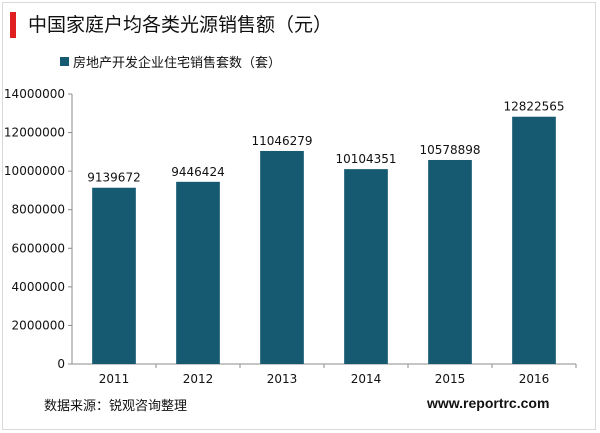 This screenshot has height=433, width=600. What do you see at coordinates (113, 178) in the screenshot?
I see `bar-value-label: 9139672` at bounding box center [113, 178].